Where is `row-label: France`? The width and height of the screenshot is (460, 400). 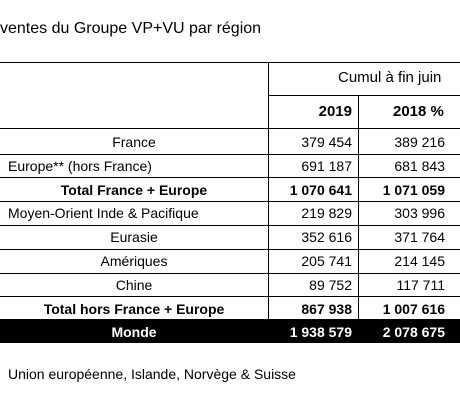
row-label: France is located at coordinates (134, 142).